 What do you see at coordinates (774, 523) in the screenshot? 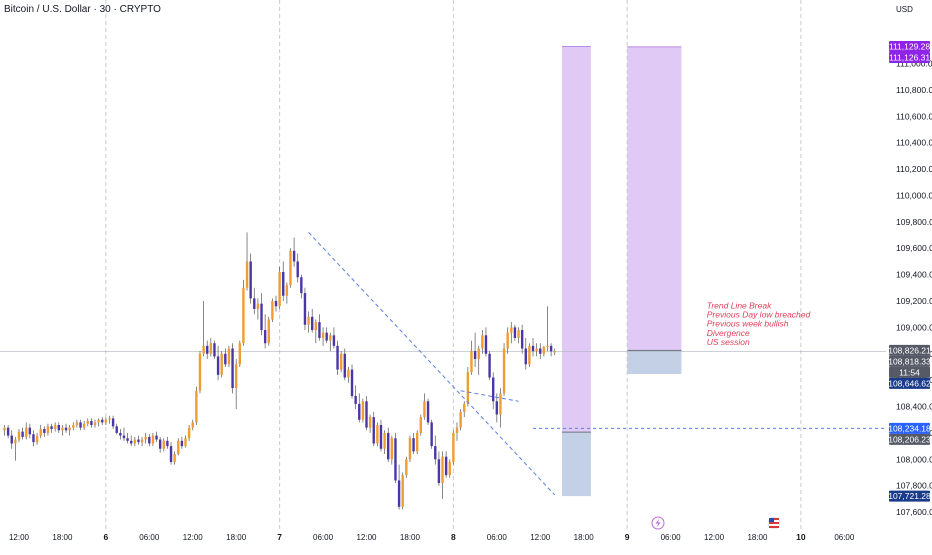
I see `us-flag-icon` at bounding box center [774, 523].